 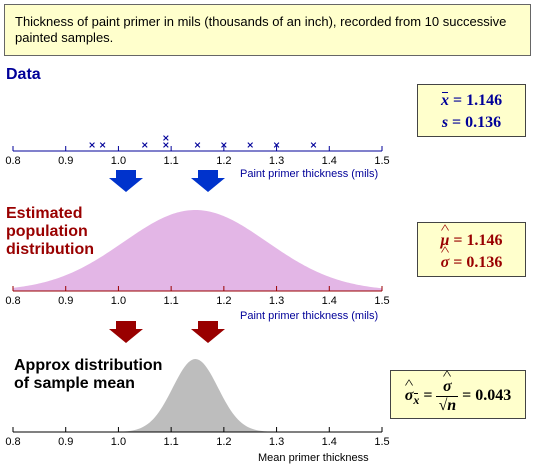 What do you see at coordinates (276, 161) in the screenshot?
I see `data-tick-label: 1.3` at bounding box center [276, 161].